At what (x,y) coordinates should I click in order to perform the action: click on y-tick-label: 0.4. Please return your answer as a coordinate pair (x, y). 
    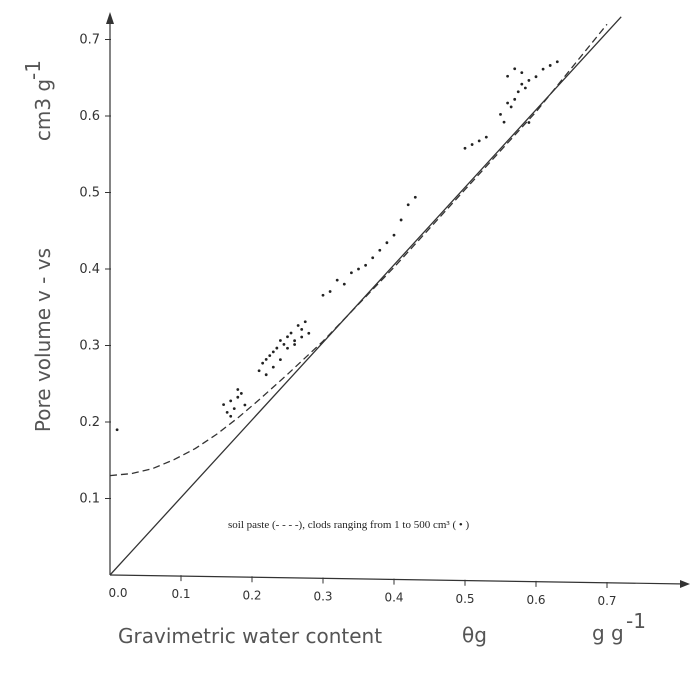
    Looking at the image, I should click on (89, 269).